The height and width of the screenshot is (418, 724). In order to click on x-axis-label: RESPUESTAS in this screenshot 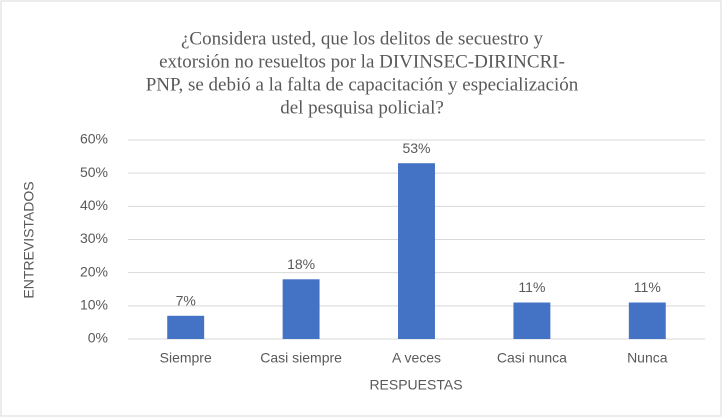, I will do `click(415, 385)`.